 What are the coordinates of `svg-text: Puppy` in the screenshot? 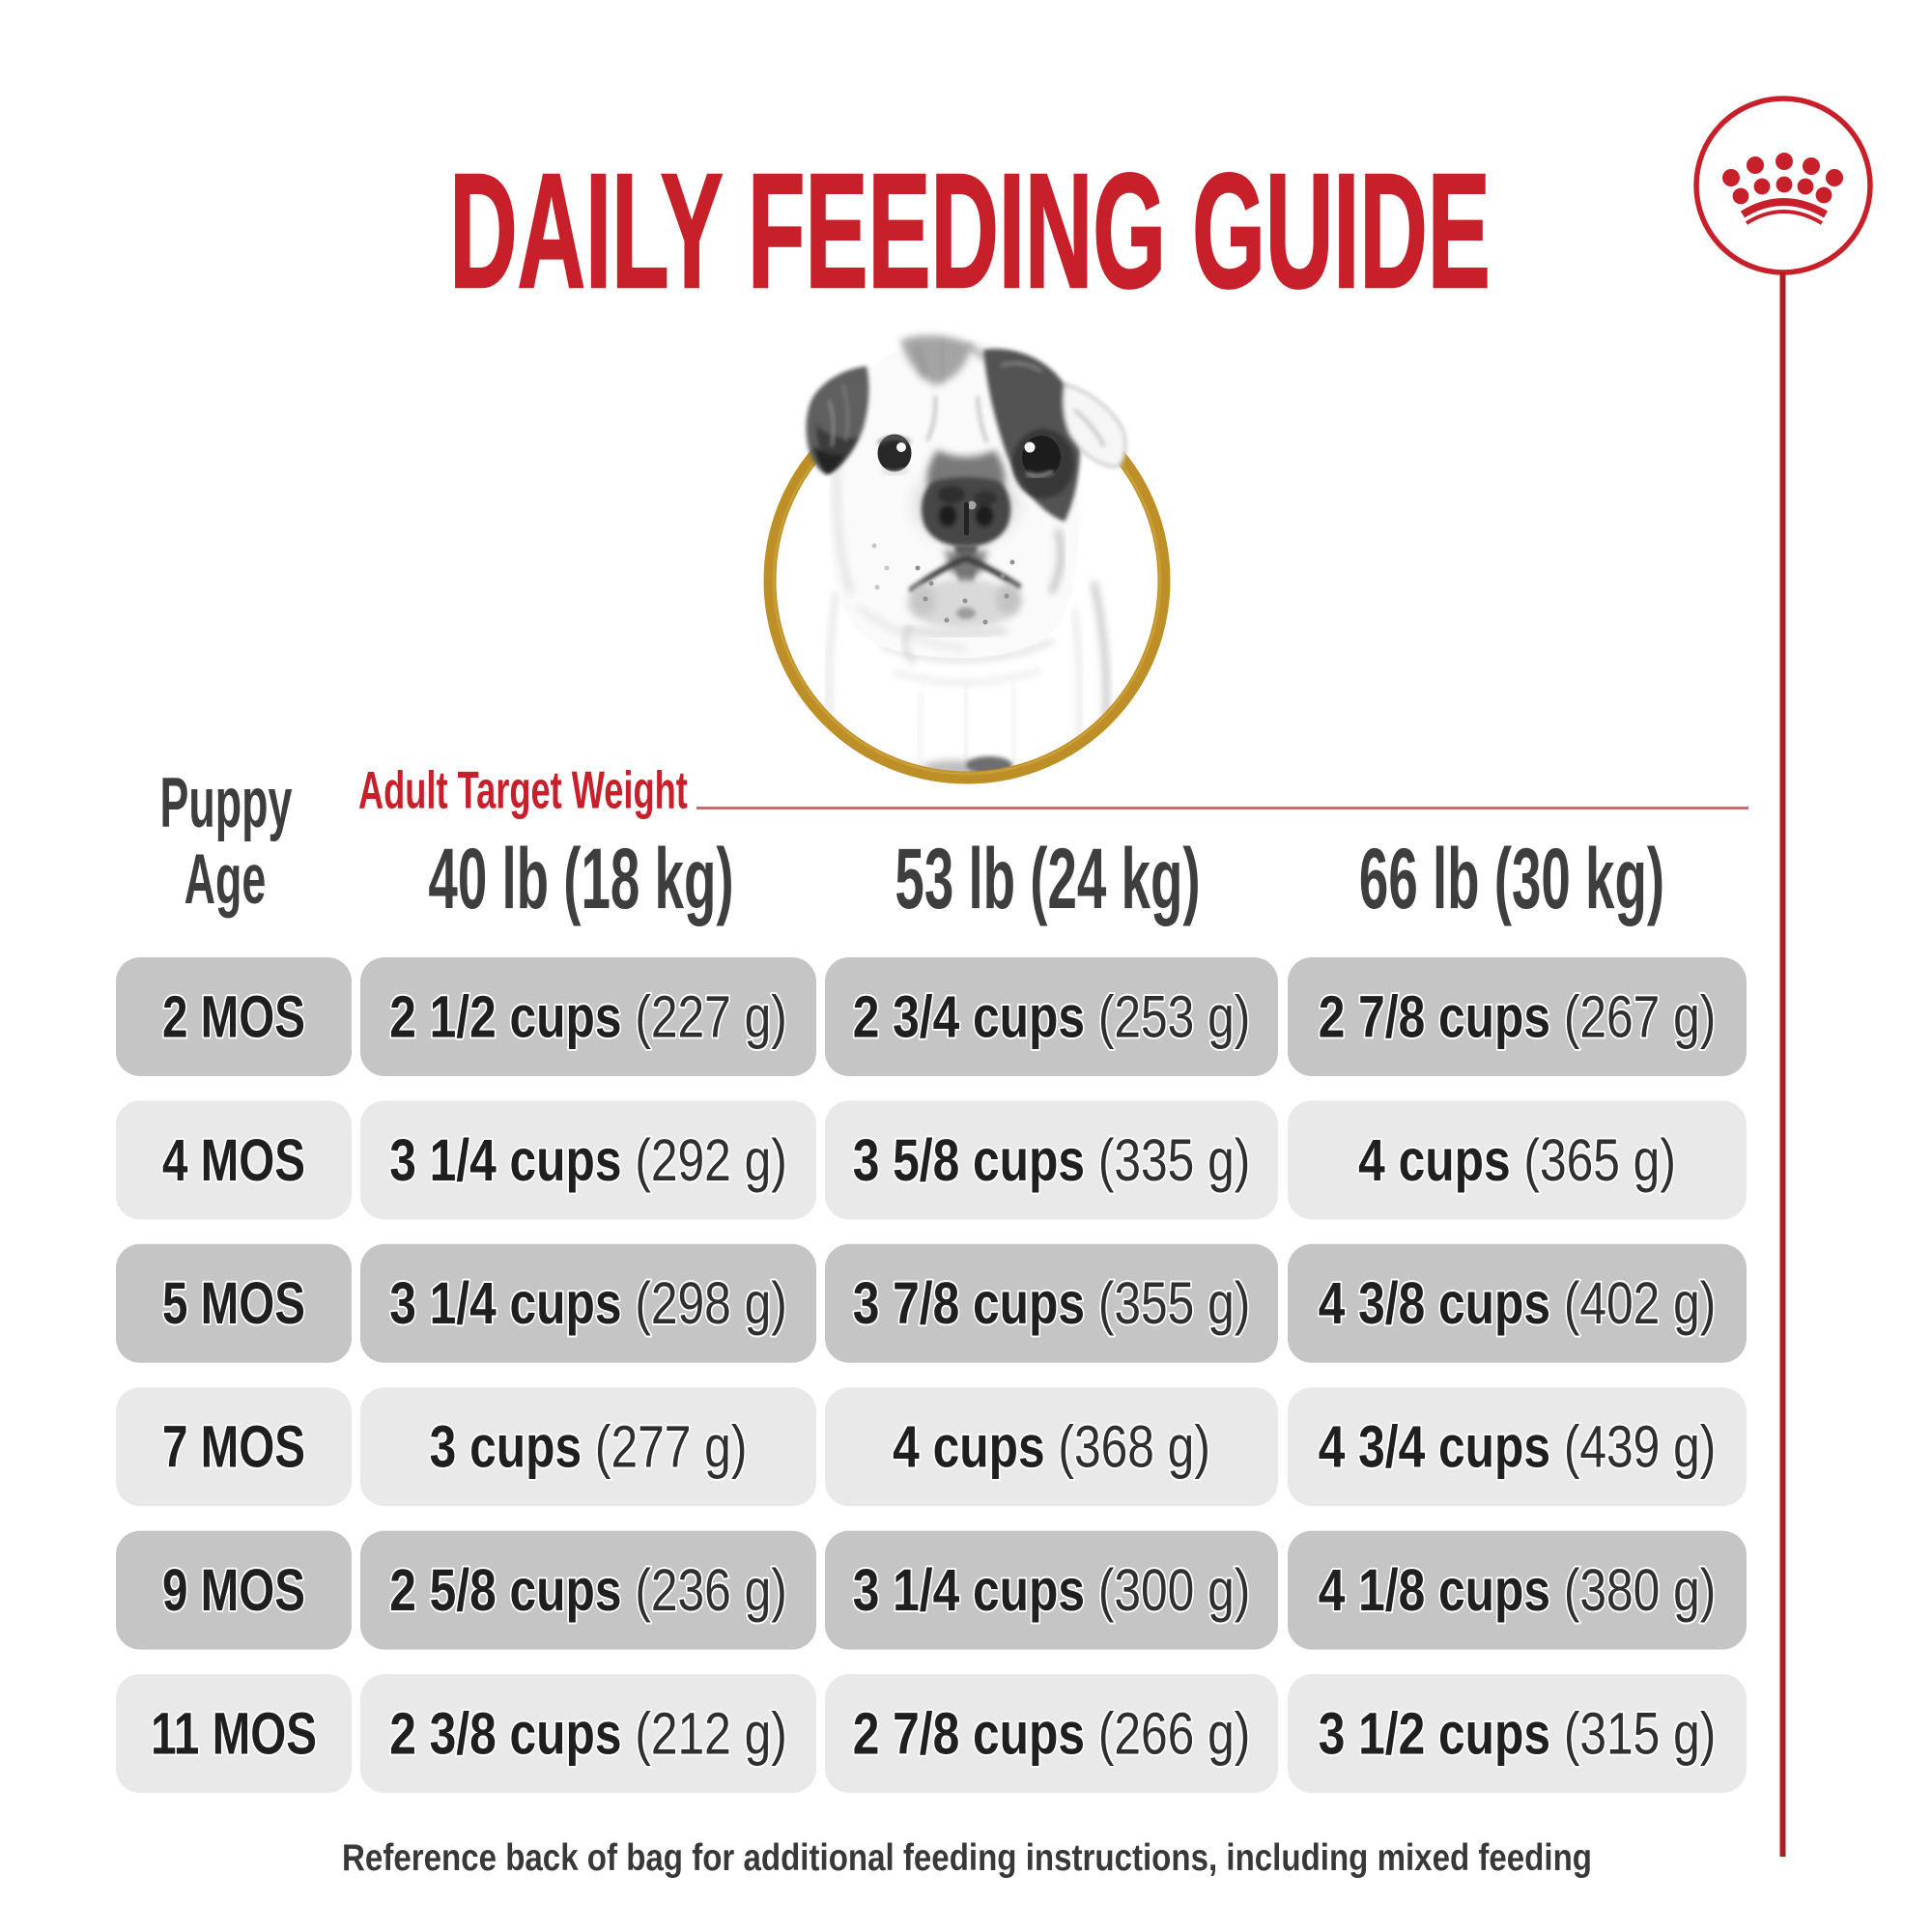 It's located at (226, 802).